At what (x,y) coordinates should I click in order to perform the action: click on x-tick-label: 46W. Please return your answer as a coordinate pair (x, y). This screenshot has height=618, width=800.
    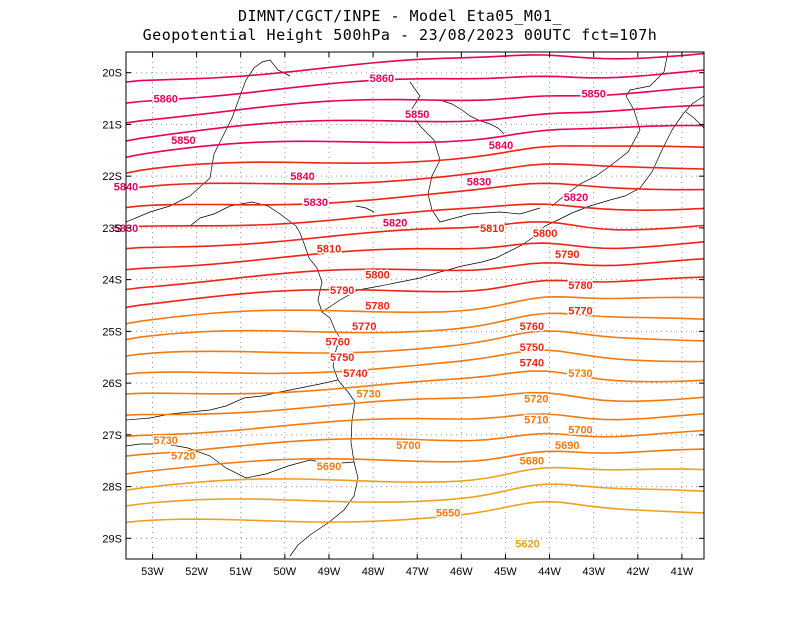
    Looking at the image, I should click on (461, 572).